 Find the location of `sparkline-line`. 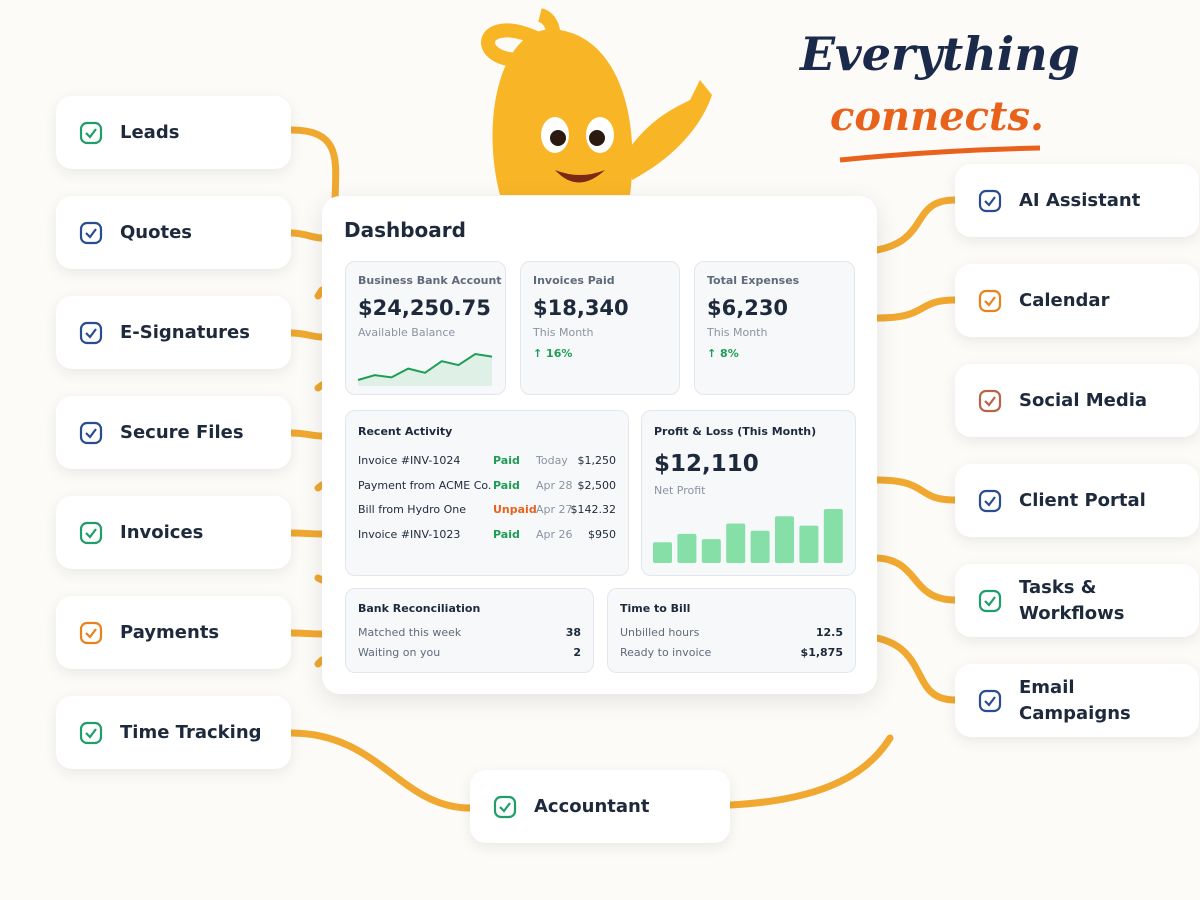

sparkline-line is located at coordinates (425, 366).